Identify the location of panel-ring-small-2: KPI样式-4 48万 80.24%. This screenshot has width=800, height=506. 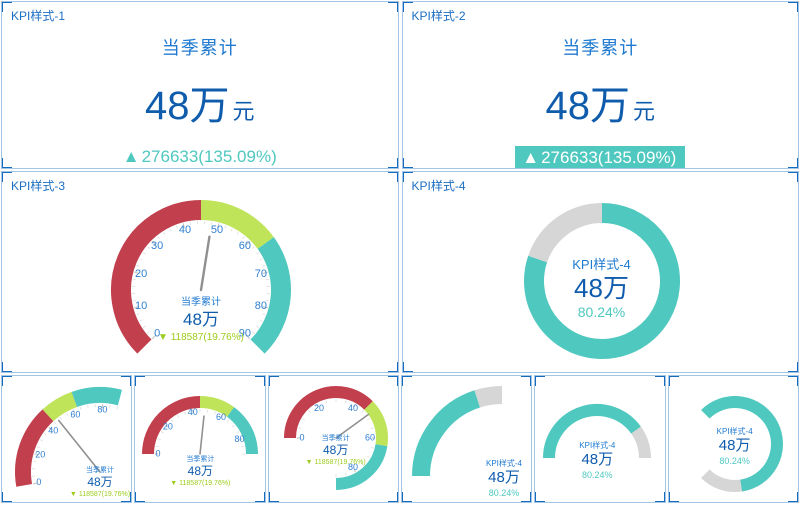
(600, 439).